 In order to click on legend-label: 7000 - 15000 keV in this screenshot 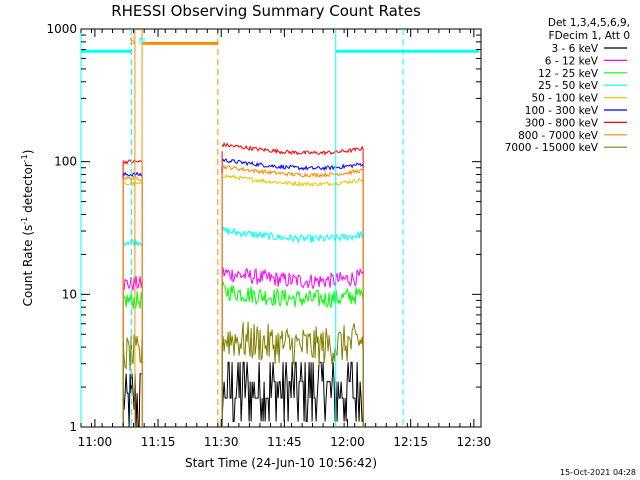, I will do `click(552, 148)`.